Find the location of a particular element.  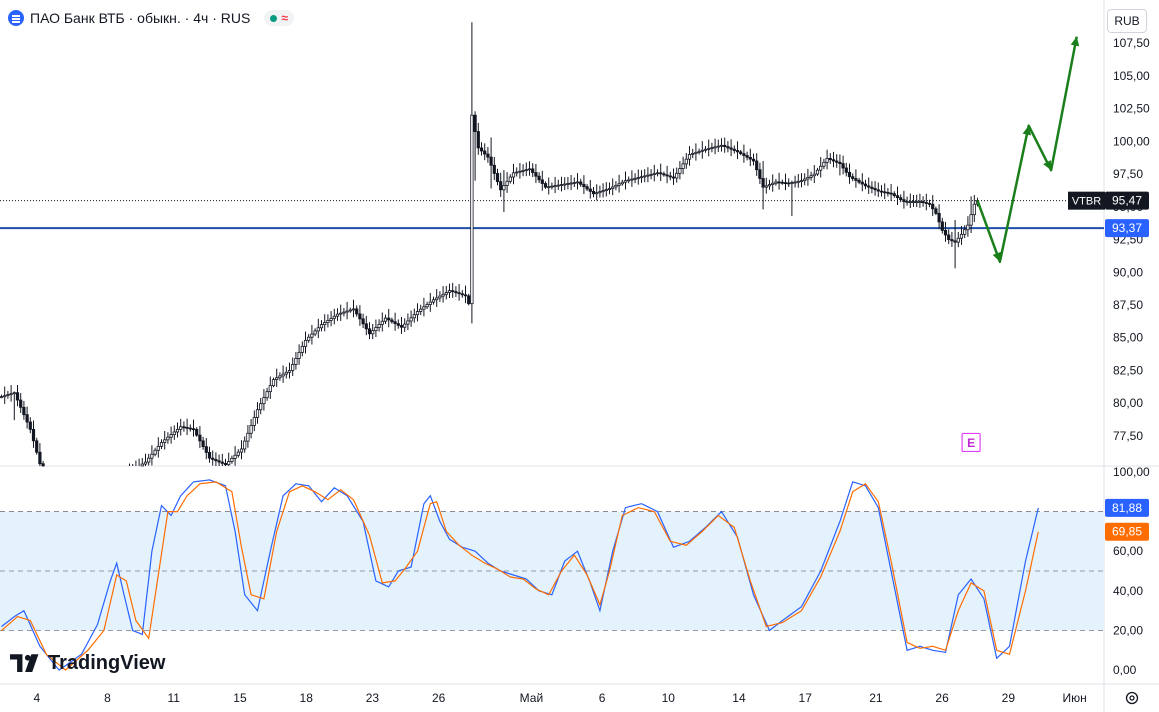

tradingview-logo: TradingView is located at coordinates (87, 663).